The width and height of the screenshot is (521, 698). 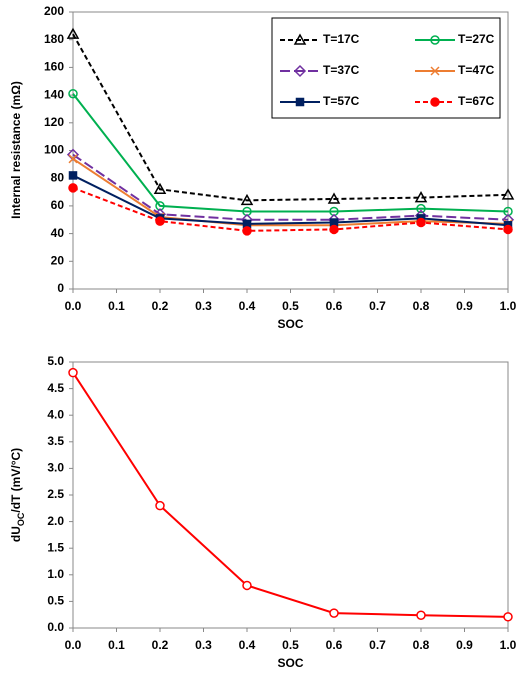 What do you see at coordinates (341, 70) in the screenshot?
I see `legend-label: T=37C` at bounding box center [341, 70].